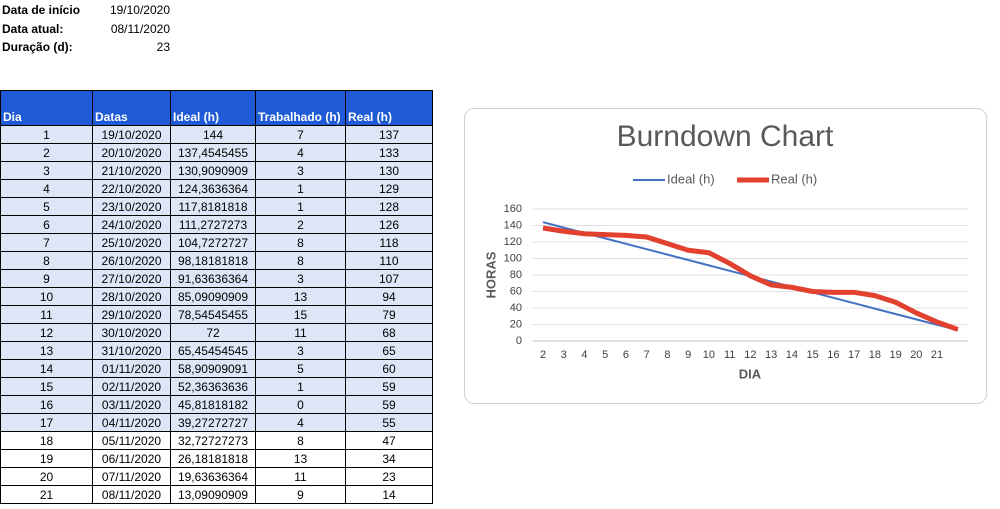 This screenshot has height=509, width=1000. Describe the element at coordinates (46, 368) in the screenshot. I see `cell: 14` at that location.